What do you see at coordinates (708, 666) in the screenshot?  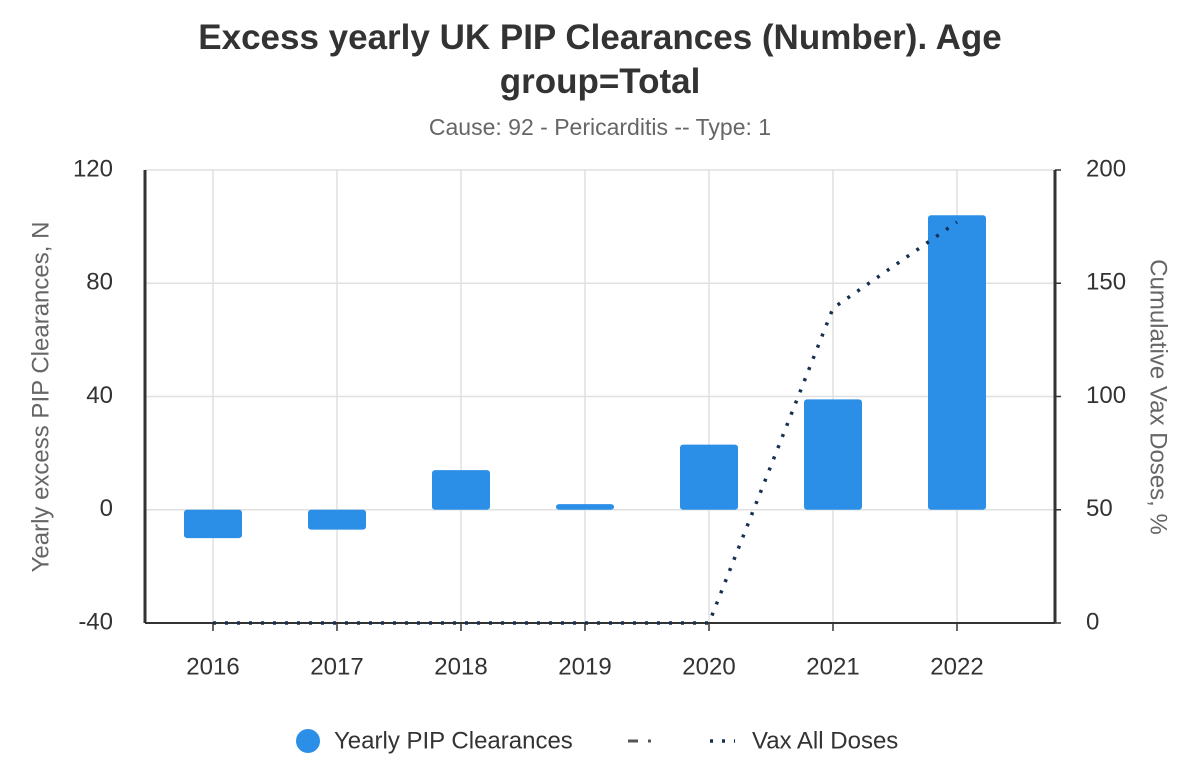 I see `x-tick-label: 2020` at bounding box center [708, 666].